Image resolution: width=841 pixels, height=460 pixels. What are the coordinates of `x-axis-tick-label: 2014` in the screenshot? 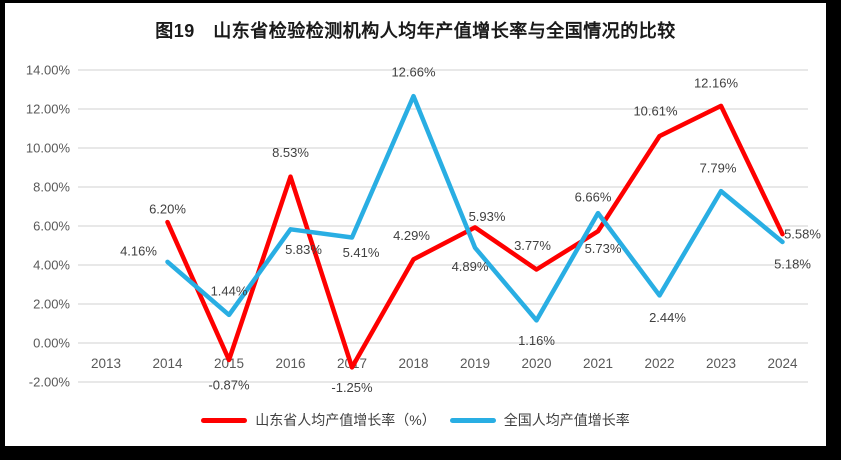 It's located at (167, 363).